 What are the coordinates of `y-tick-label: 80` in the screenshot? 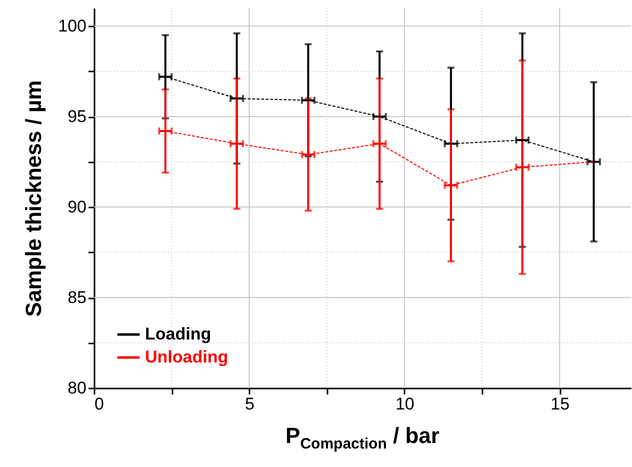 It's located at (77, 388).